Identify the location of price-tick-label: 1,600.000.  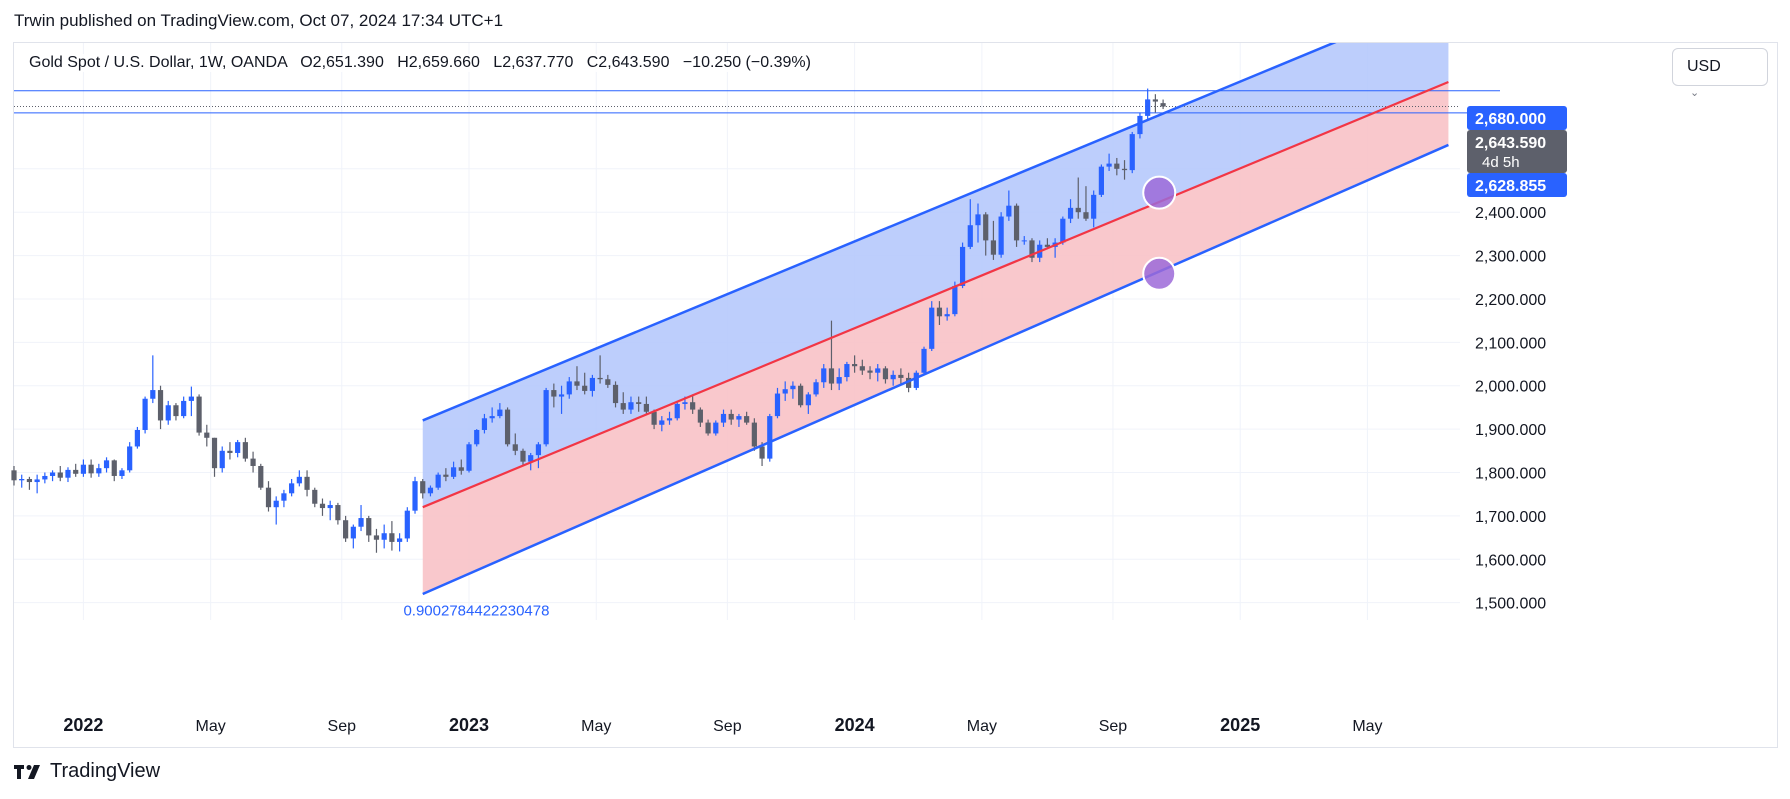
(1510, 560).